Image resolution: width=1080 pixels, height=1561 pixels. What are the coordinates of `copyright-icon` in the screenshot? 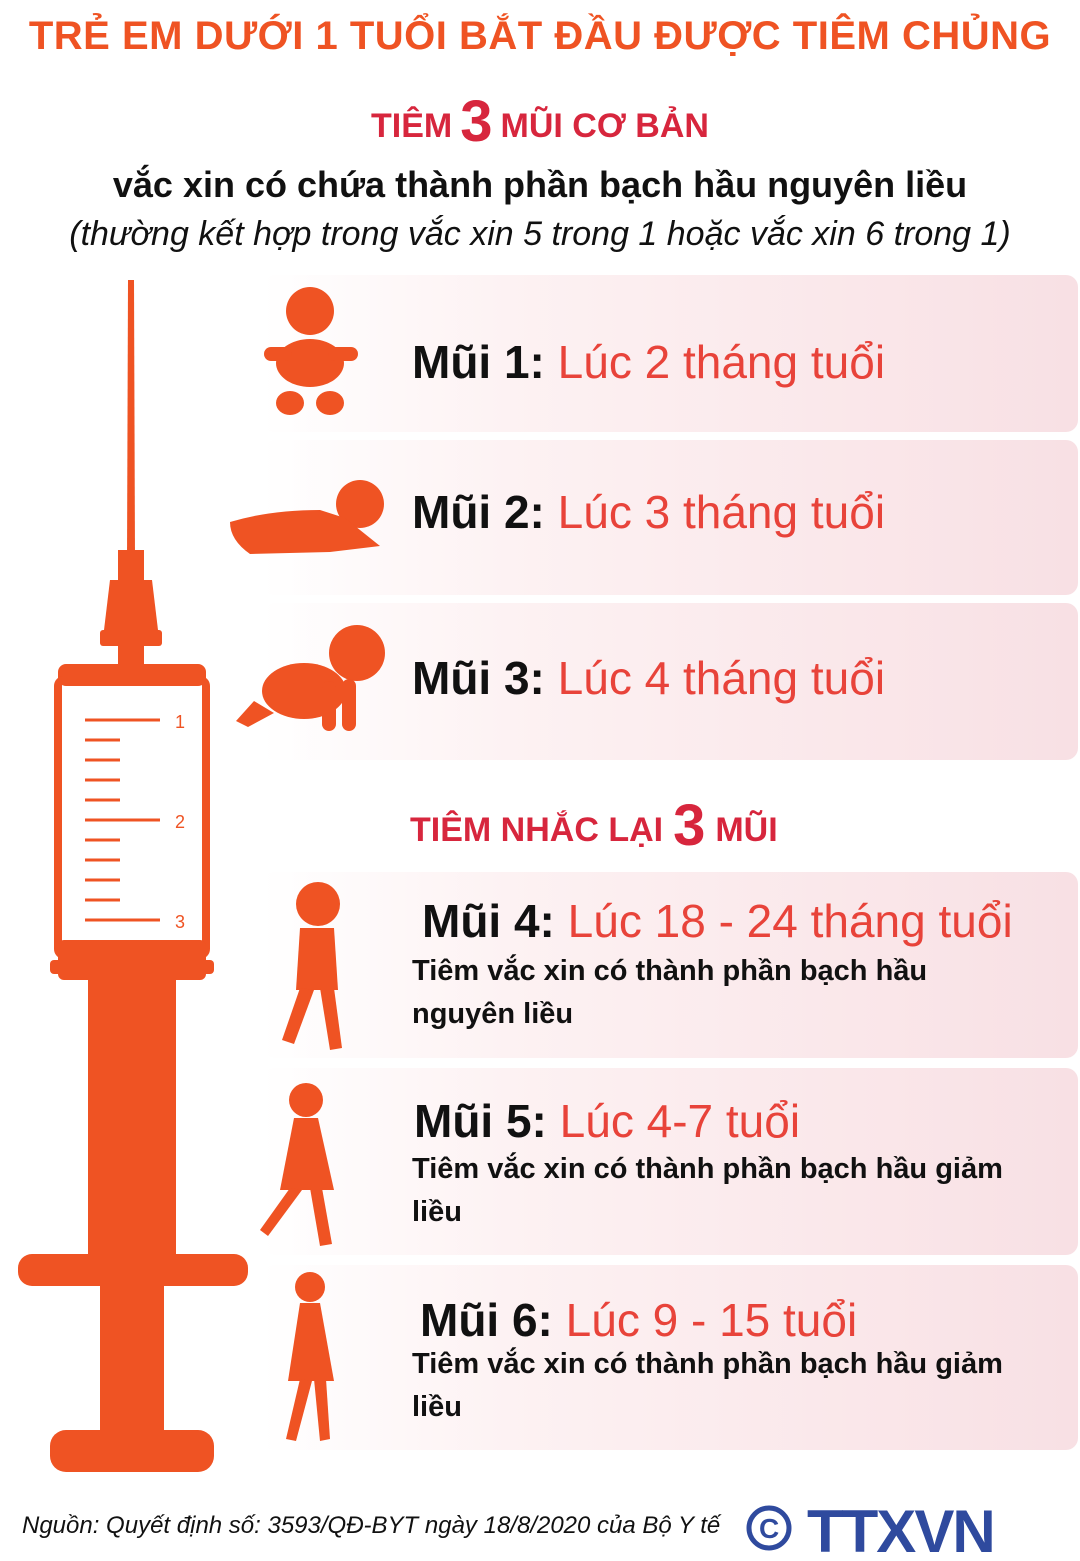 It's located at (769, 1528).